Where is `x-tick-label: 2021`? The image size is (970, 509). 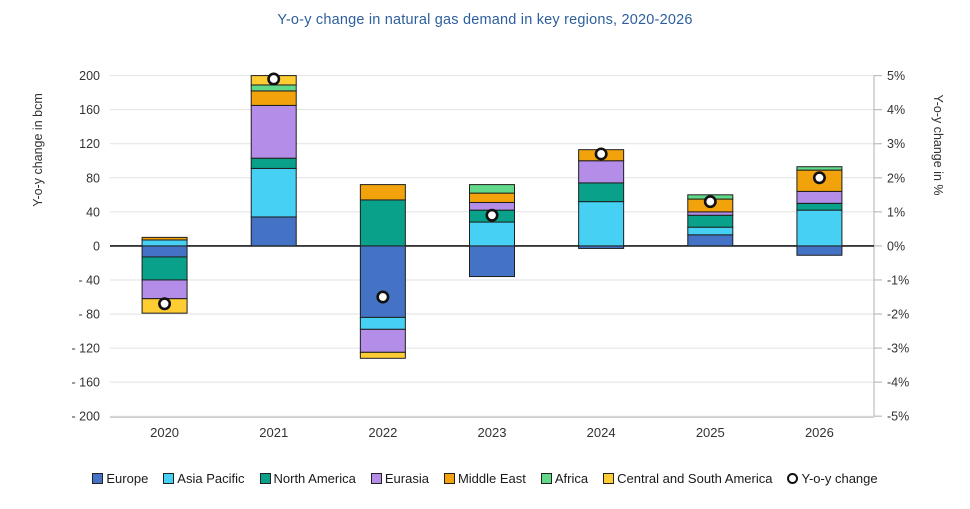 x-tick-label: 2021 is located at coordinates (273, 432).